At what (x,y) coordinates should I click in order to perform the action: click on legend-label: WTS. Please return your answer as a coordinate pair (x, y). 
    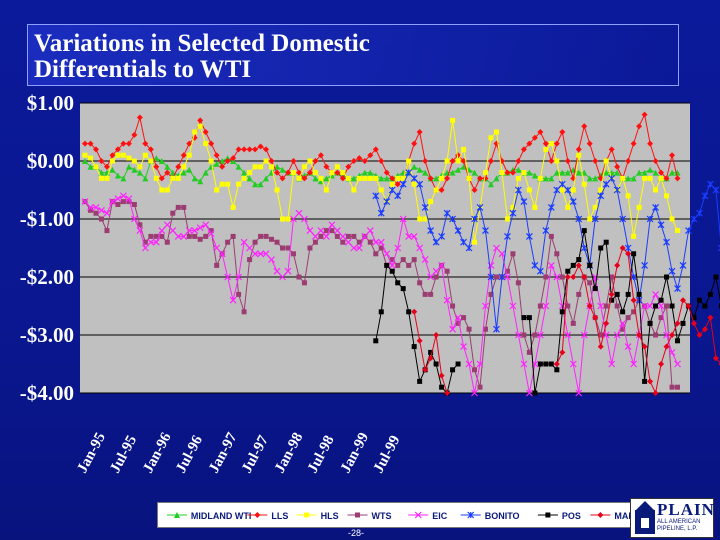
    Looking at the image, I should click on (381, 516).